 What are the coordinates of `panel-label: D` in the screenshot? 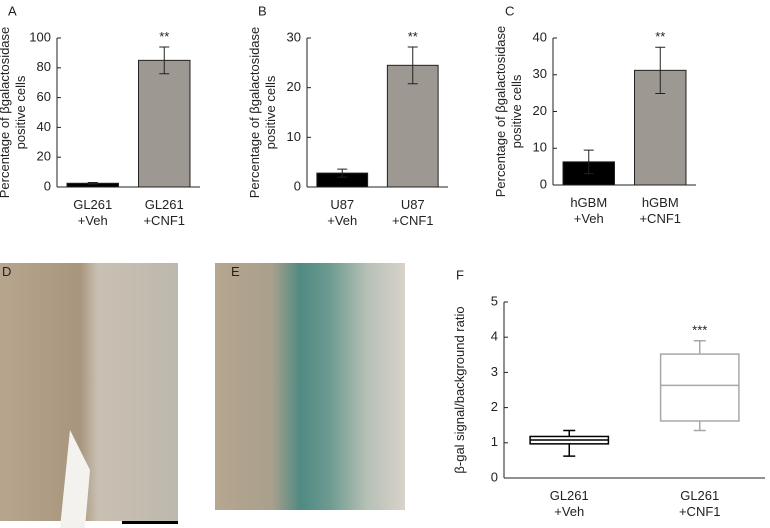 It's located at (6, 271).